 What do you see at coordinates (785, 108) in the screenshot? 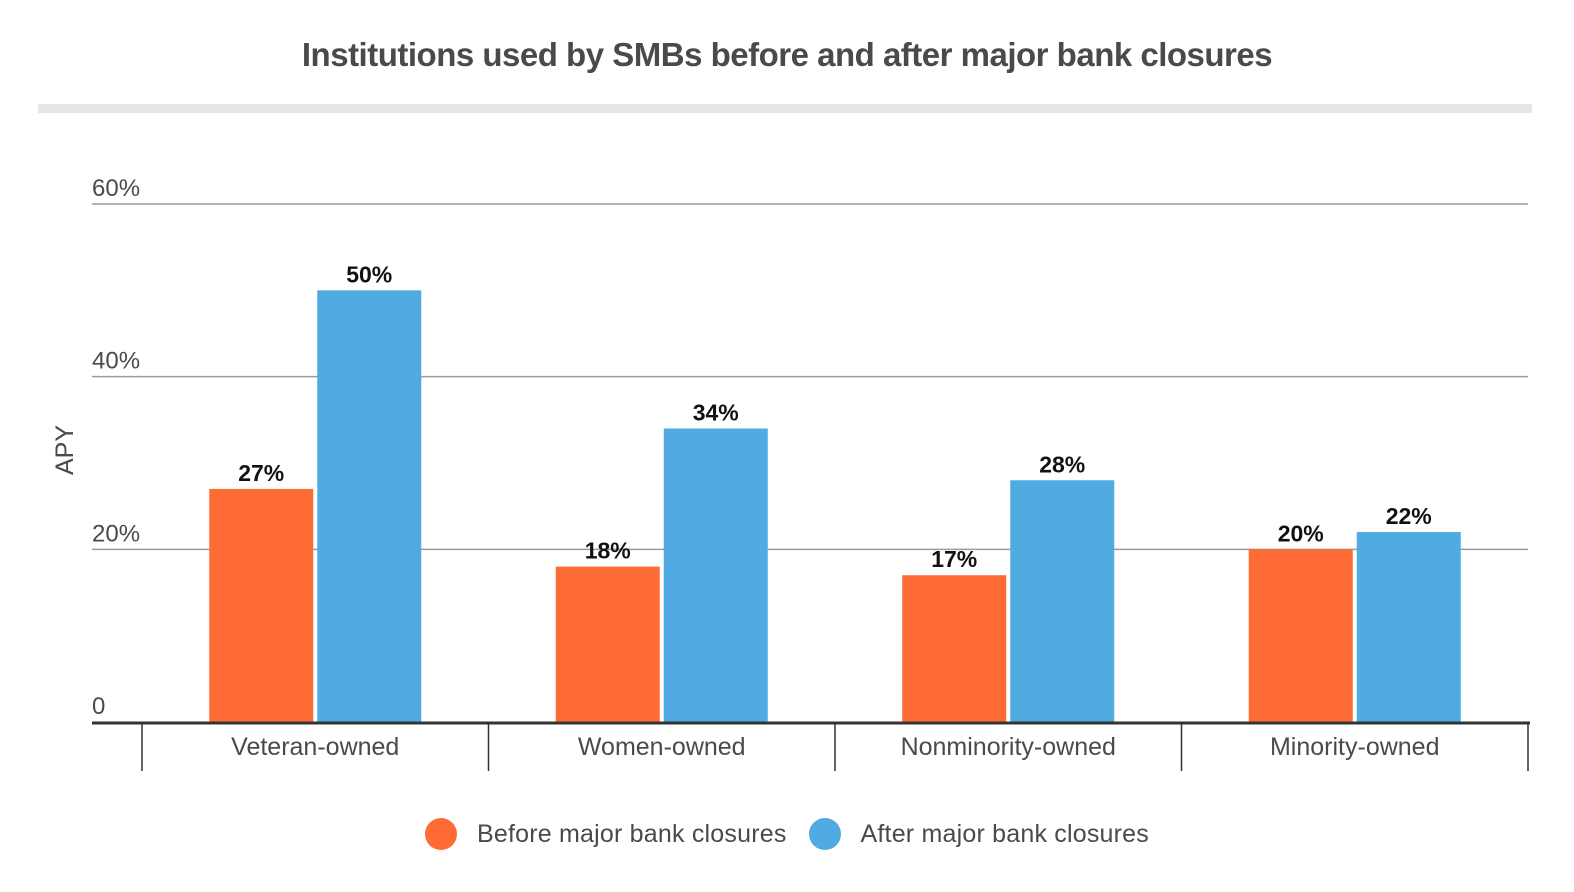
I see `title-divider` at bounding box center [785, 108].